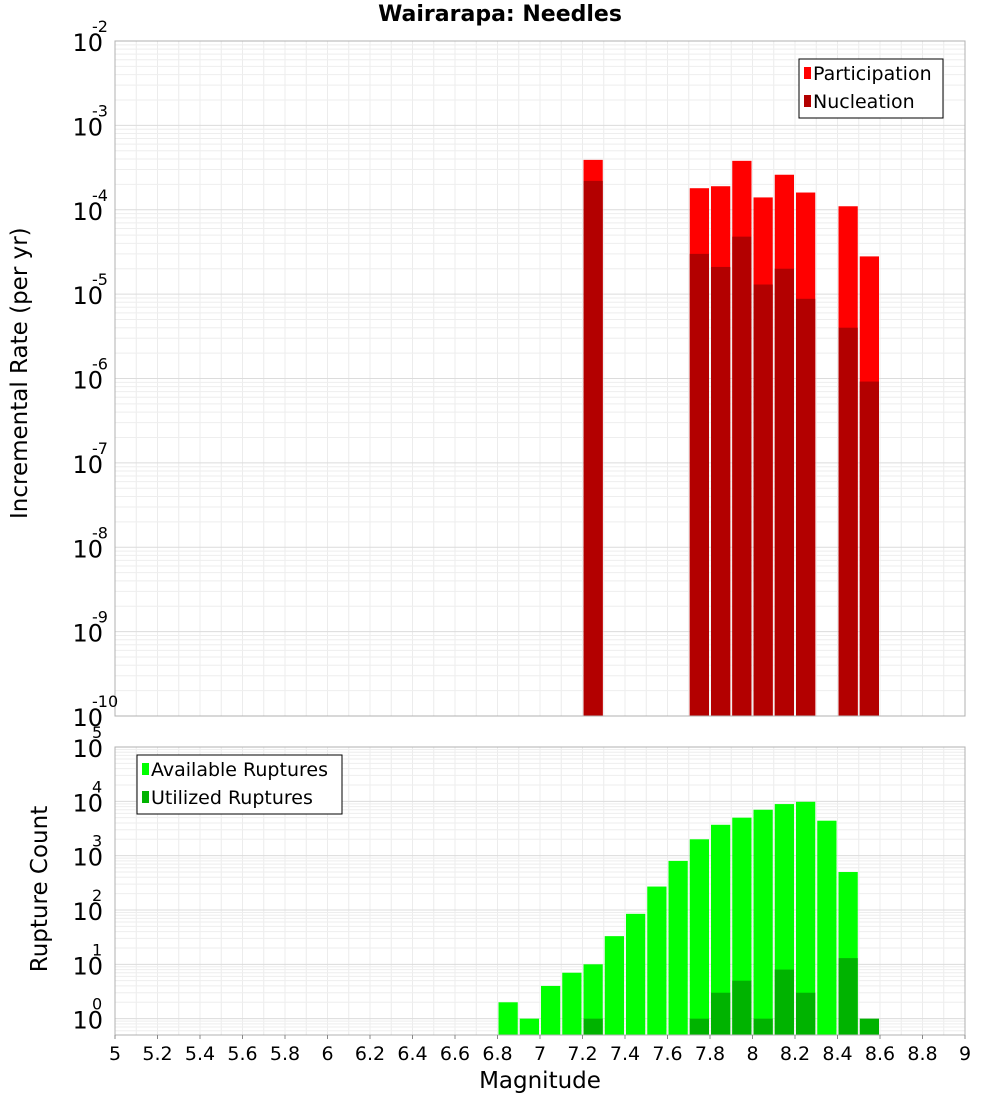 The width and height of the screenshot is (1000, 1100). What do you see at coordinates (105, 701) in the screenshot?
I see `y-tick-exponent: -10` at bounding box center [105, 701].